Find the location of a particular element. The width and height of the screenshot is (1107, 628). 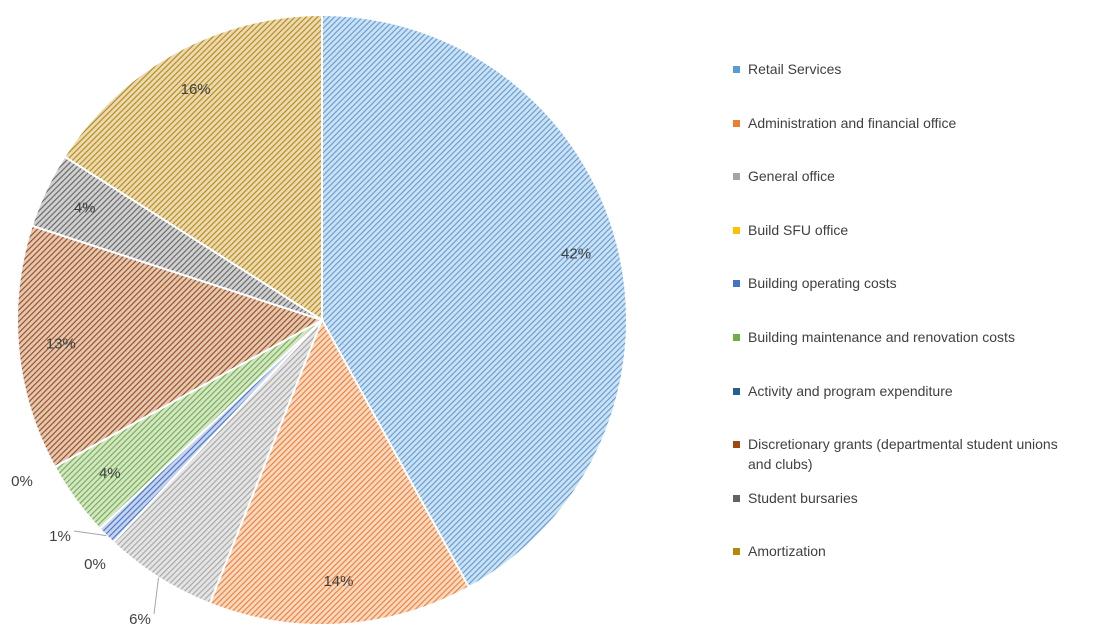

legend-item: Activity and program expenditure is located at coordinates (898, 391).